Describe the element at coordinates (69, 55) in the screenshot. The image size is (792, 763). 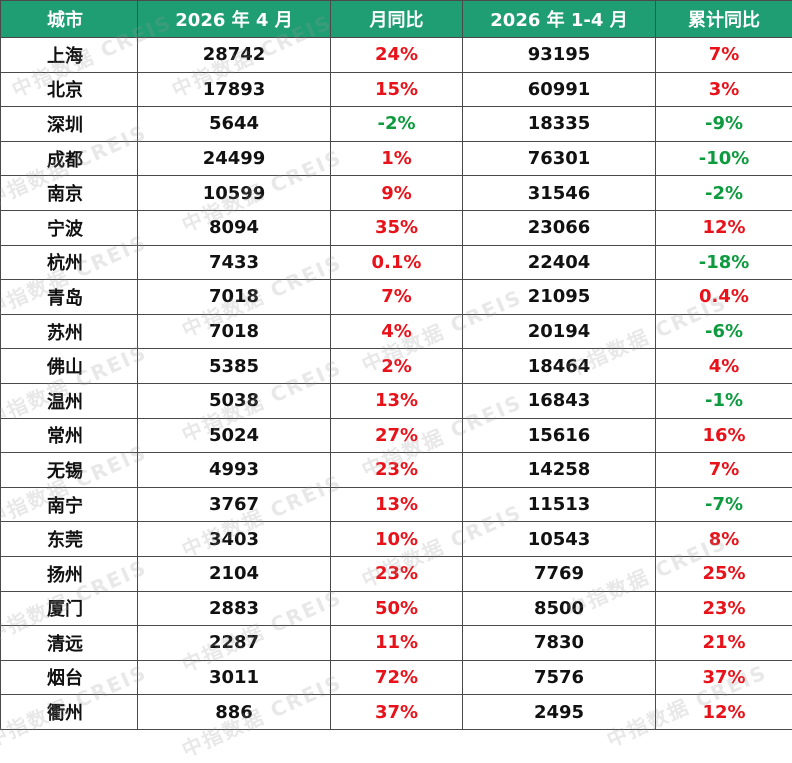
I see `cell-city: 上海` at that location.